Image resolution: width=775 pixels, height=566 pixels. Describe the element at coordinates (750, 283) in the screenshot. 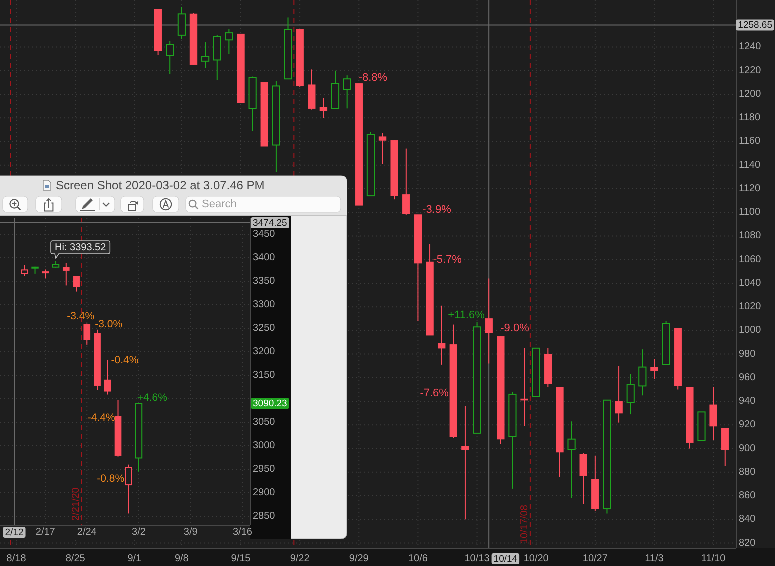

I see `y-tick-label: 1040` at that location.